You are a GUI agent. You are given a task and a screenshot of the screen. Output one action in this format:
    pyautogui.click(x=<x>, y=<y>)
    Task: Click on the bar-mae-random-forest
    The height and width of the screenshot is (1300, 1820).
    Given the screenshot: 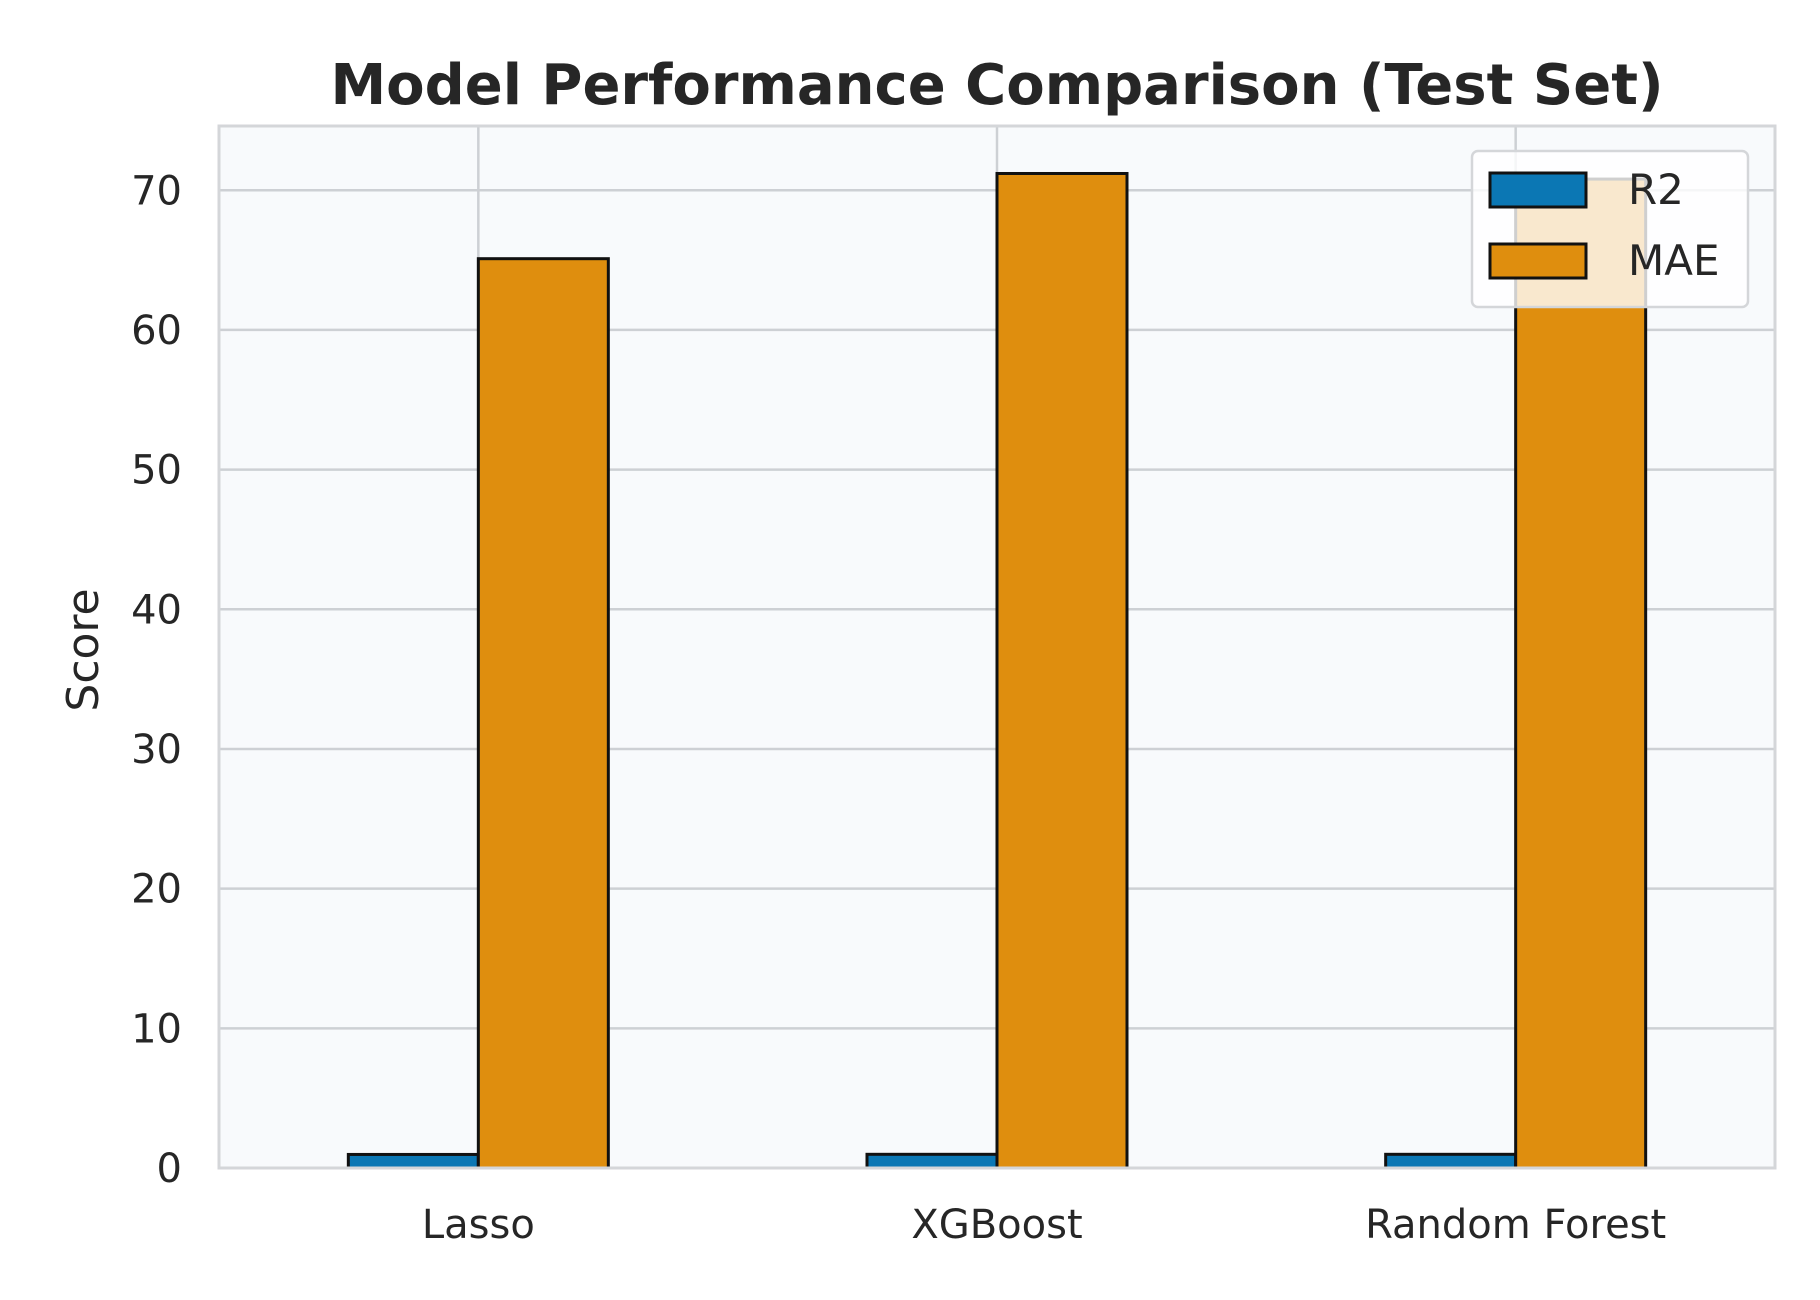 What is the action you would take?
    pyautogui.click(x=1581, y=673)
    